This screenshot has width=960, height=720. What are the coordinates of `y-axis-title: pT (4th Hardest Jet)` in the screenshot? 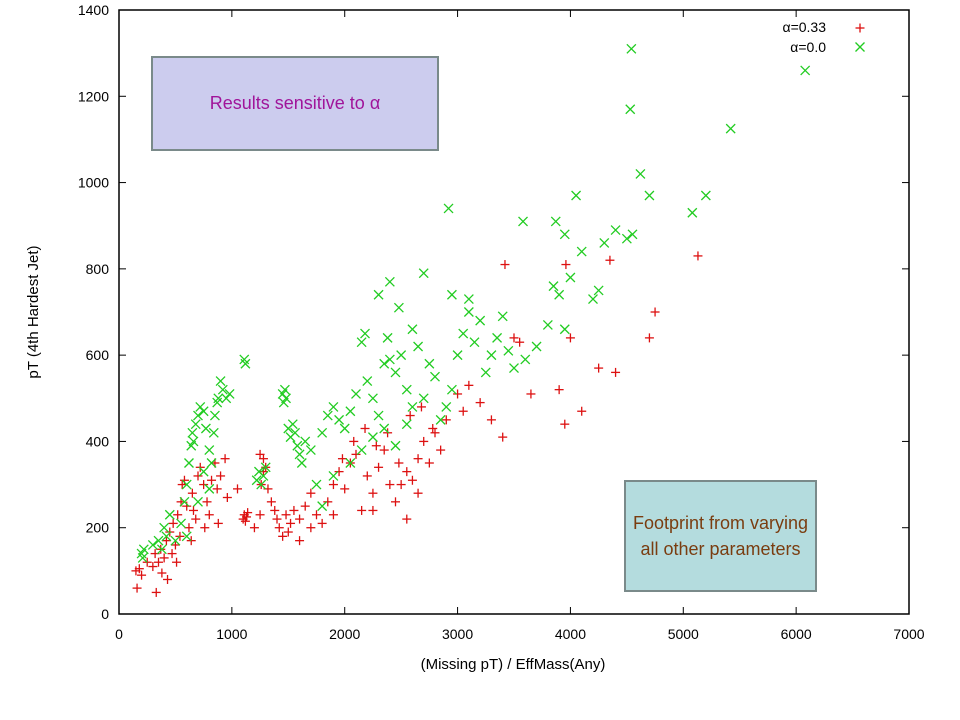 It's located at (33, 311).